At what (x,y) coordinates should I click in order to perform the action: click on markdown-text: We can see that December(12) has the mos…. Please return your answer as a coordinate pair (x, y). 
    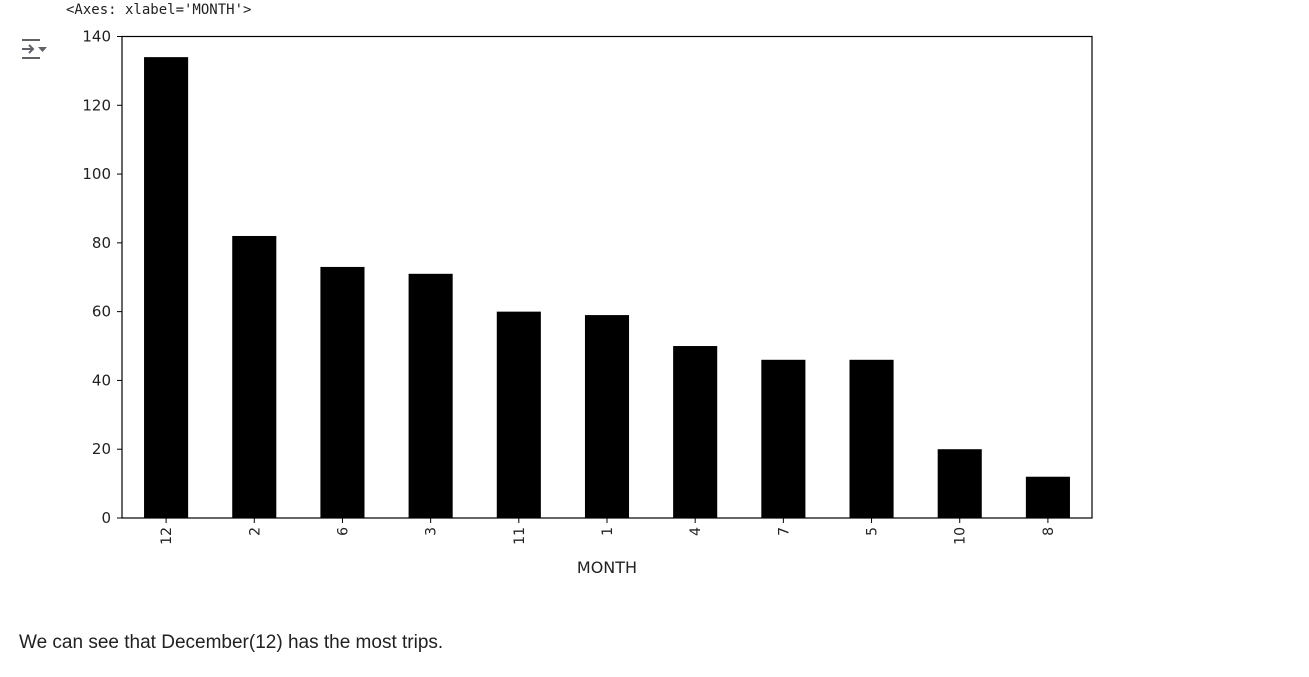
    Looking at the image, I should click on (231, 642).